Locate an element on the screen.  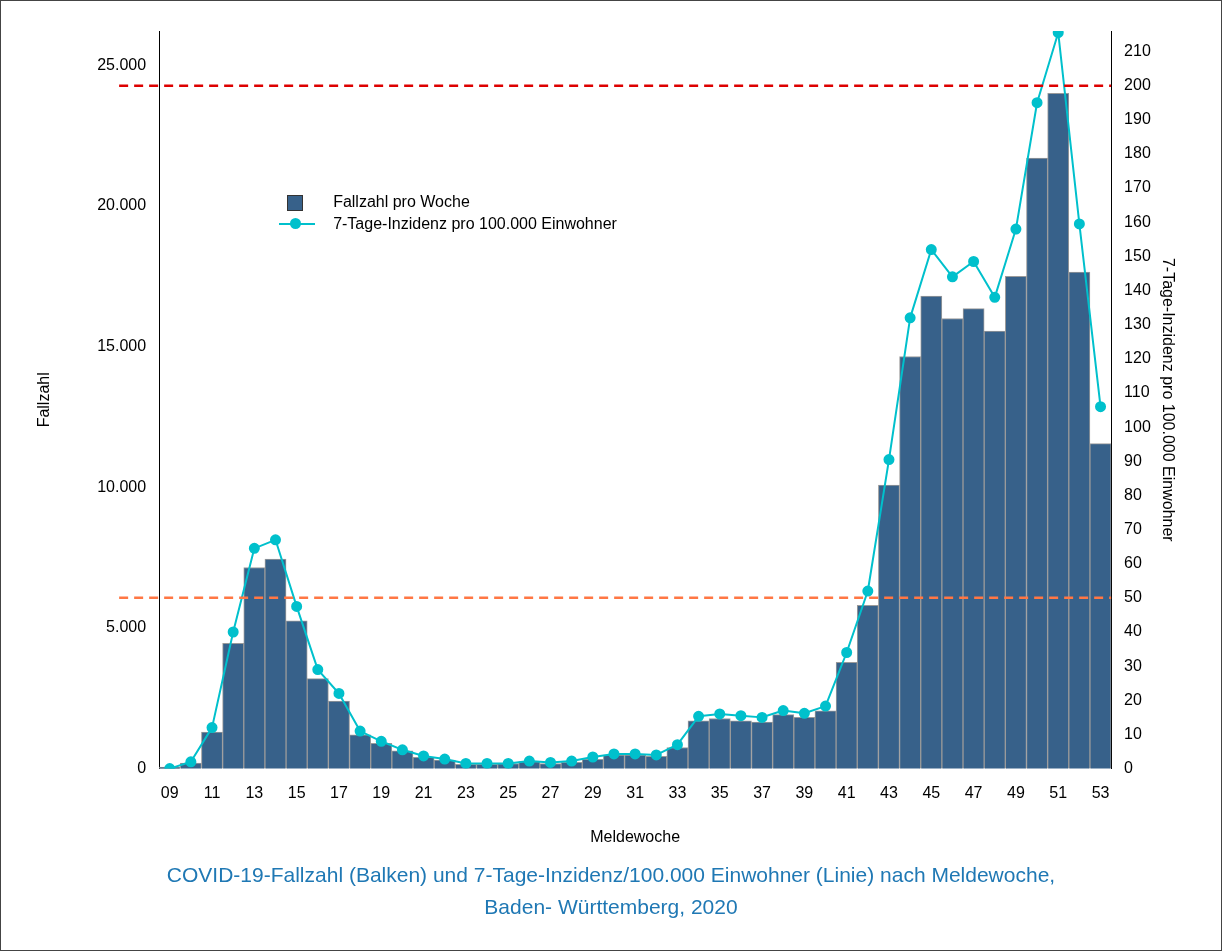
x-tick-label: 47 is located at coordinates (973, 792).